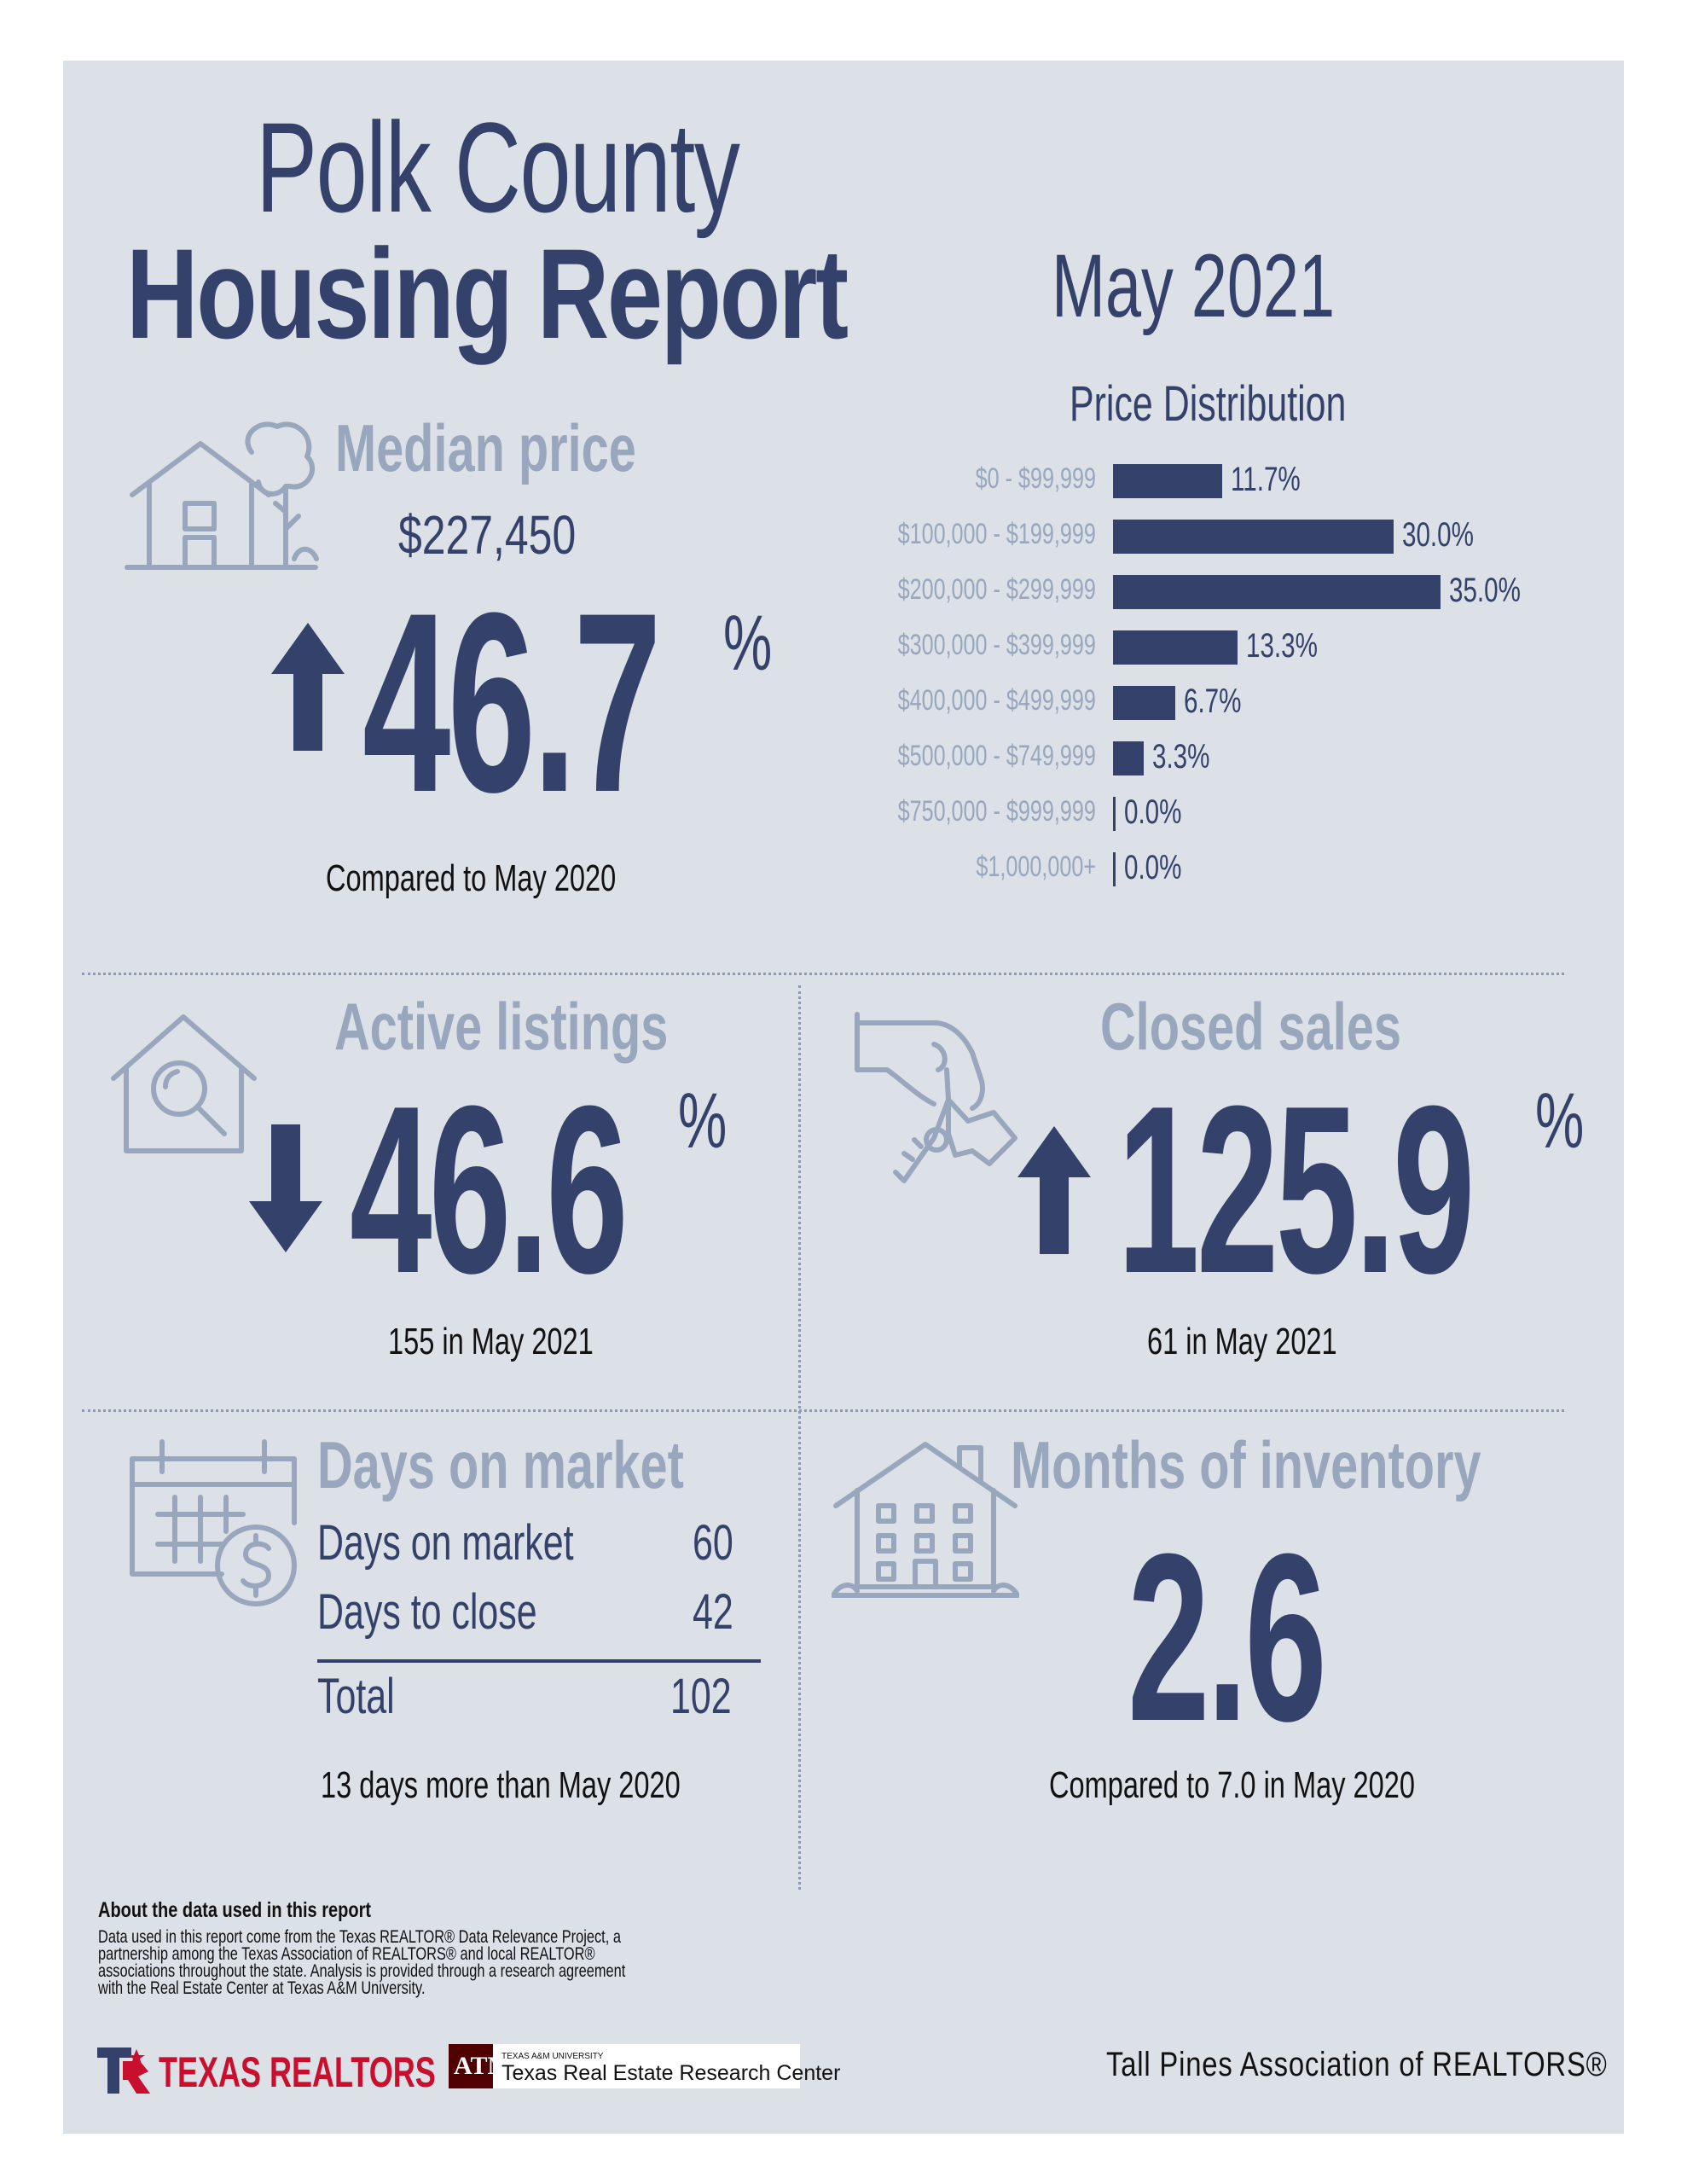  I want to click on texas-realtors-logo-text: TEXAS REALTORS, so click(297, 2072).